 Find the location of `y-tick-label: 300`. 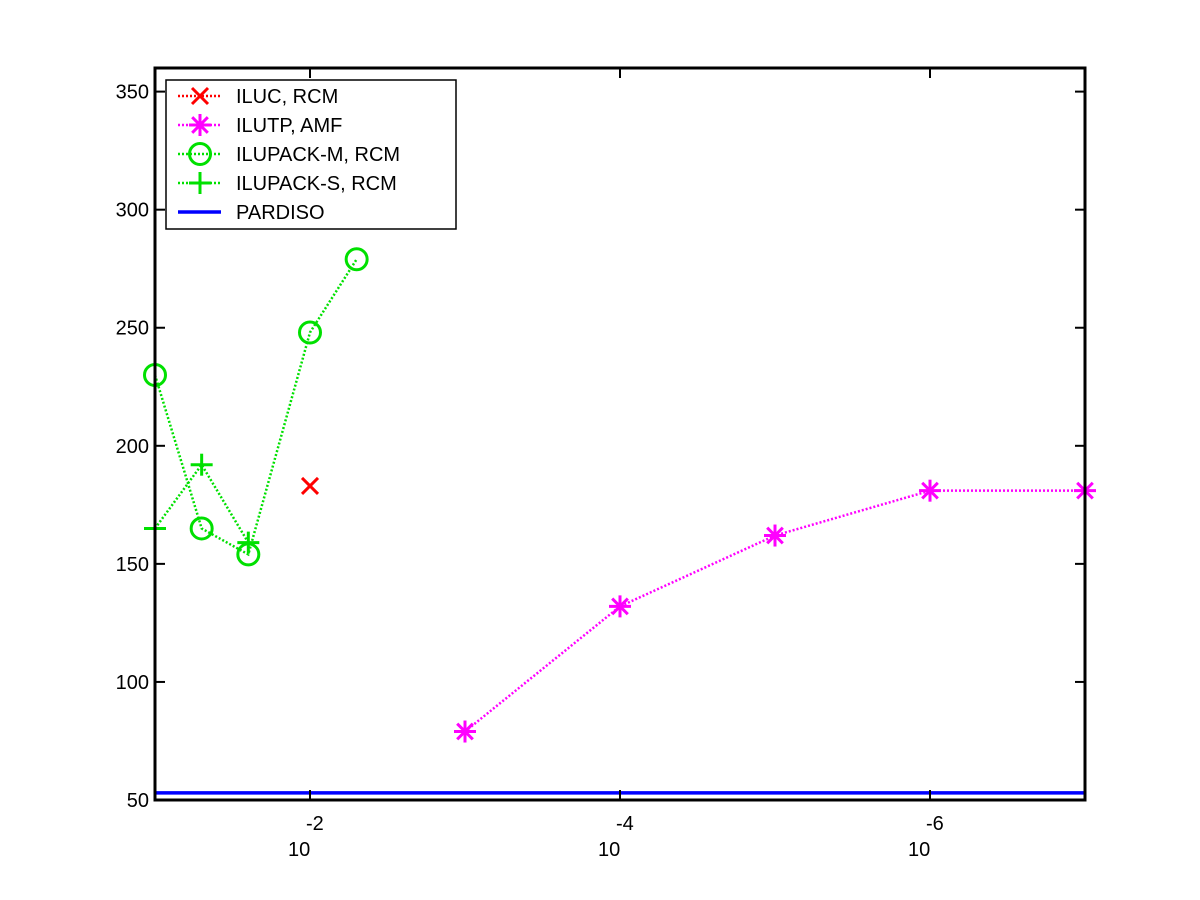

y-tick-label: 300 is located at coordinates (132, 211).